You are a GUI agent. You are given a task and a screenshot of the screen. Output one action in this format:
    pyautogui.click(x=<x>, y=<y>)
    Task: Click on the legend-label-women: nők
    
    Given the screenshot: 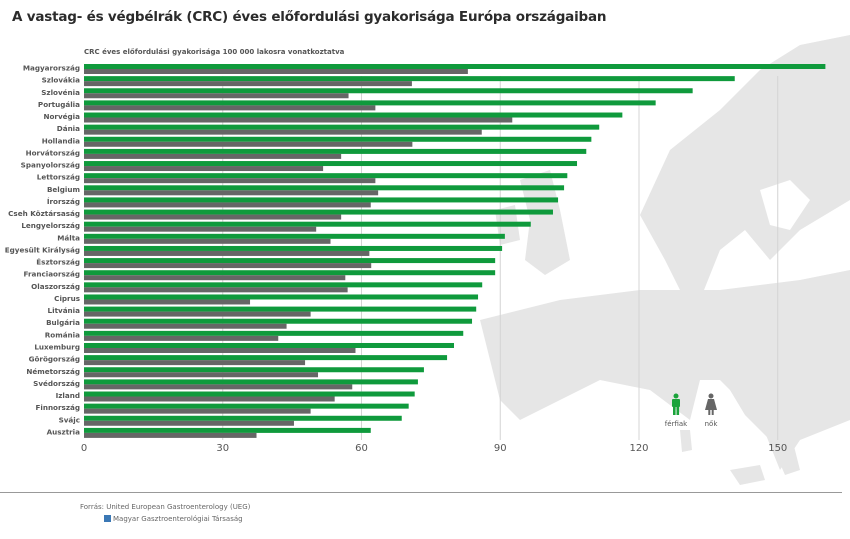 What is the action you would take?
    pyautogui.click(x=712, y=423)
    